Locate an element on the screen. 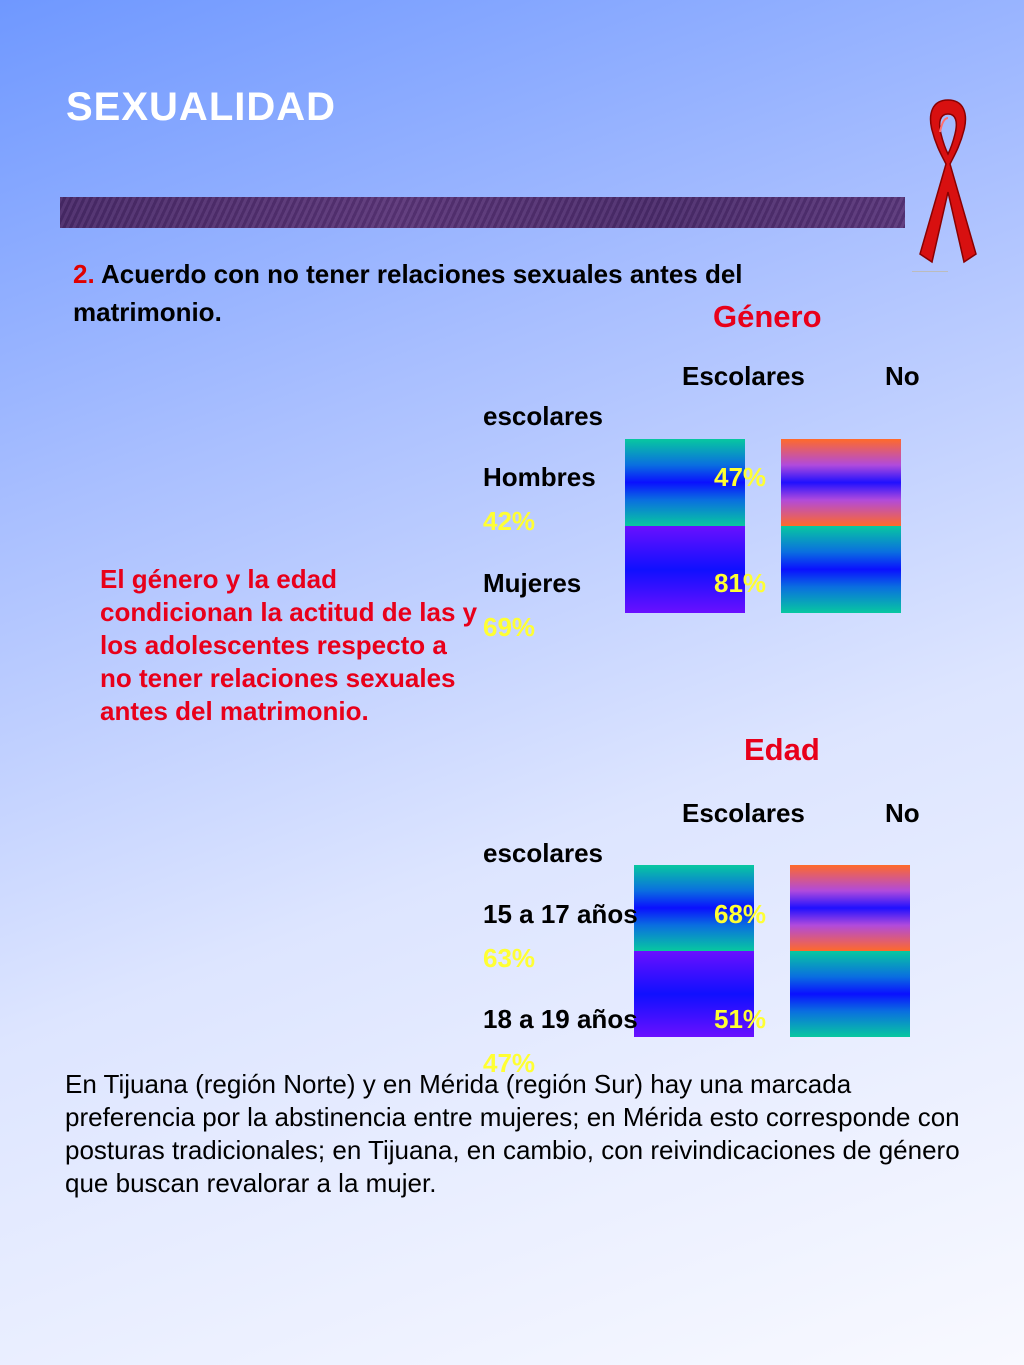 Image resolution: width=1024 pixels, height=1365 pixels. genero-bar-mujeres-escolares is located at coordinates (685, 569).